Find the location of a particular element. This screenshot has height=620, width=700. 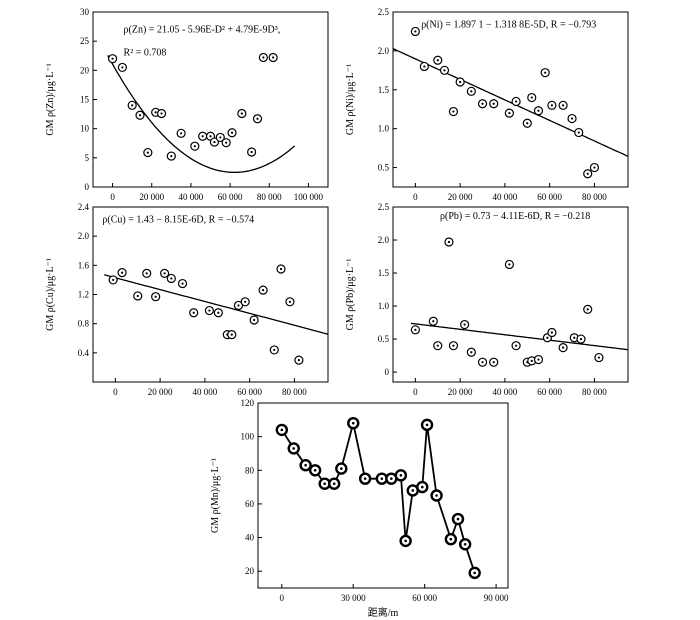

y-tick-label: 1.0 is located at coordinates (384, 129).